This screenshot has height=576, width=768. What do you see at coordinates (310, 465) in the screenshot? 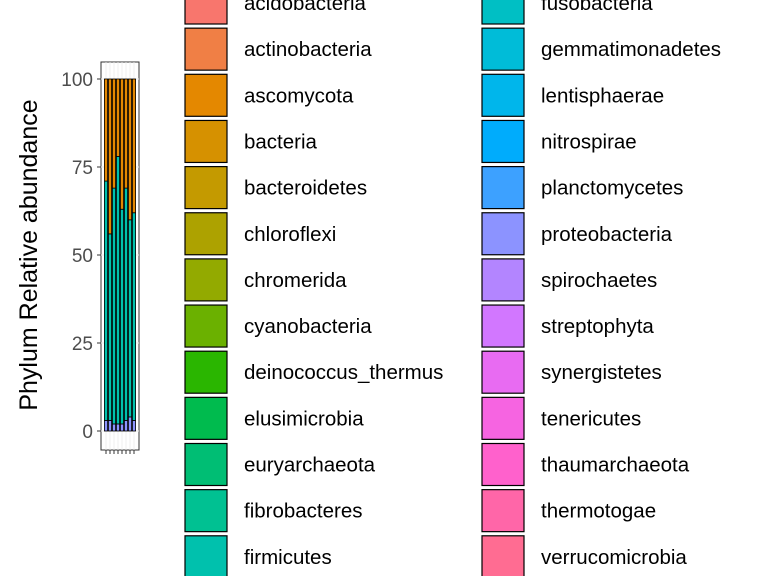
I see `legend-label: euryarchaeota` at bounding box center [310, 465].